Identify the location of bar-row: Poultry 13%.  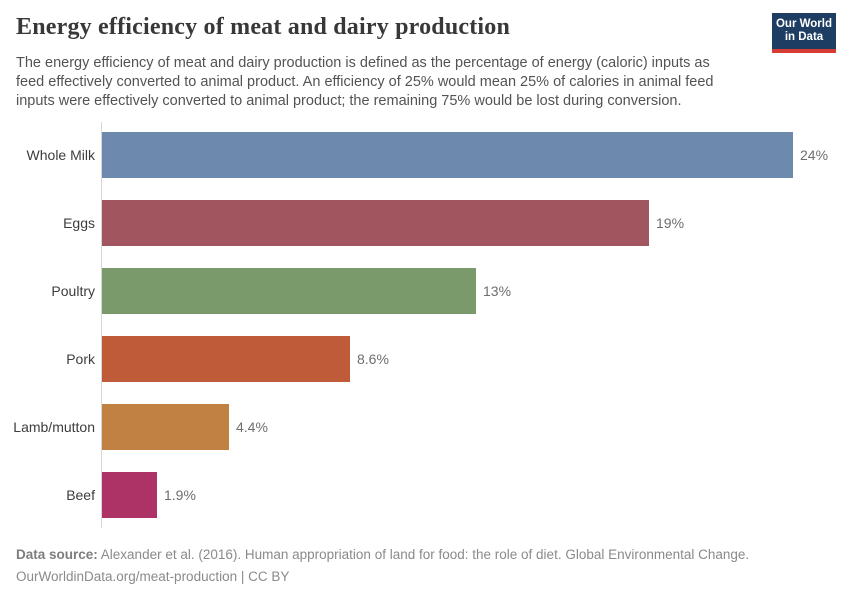
(417, 291).